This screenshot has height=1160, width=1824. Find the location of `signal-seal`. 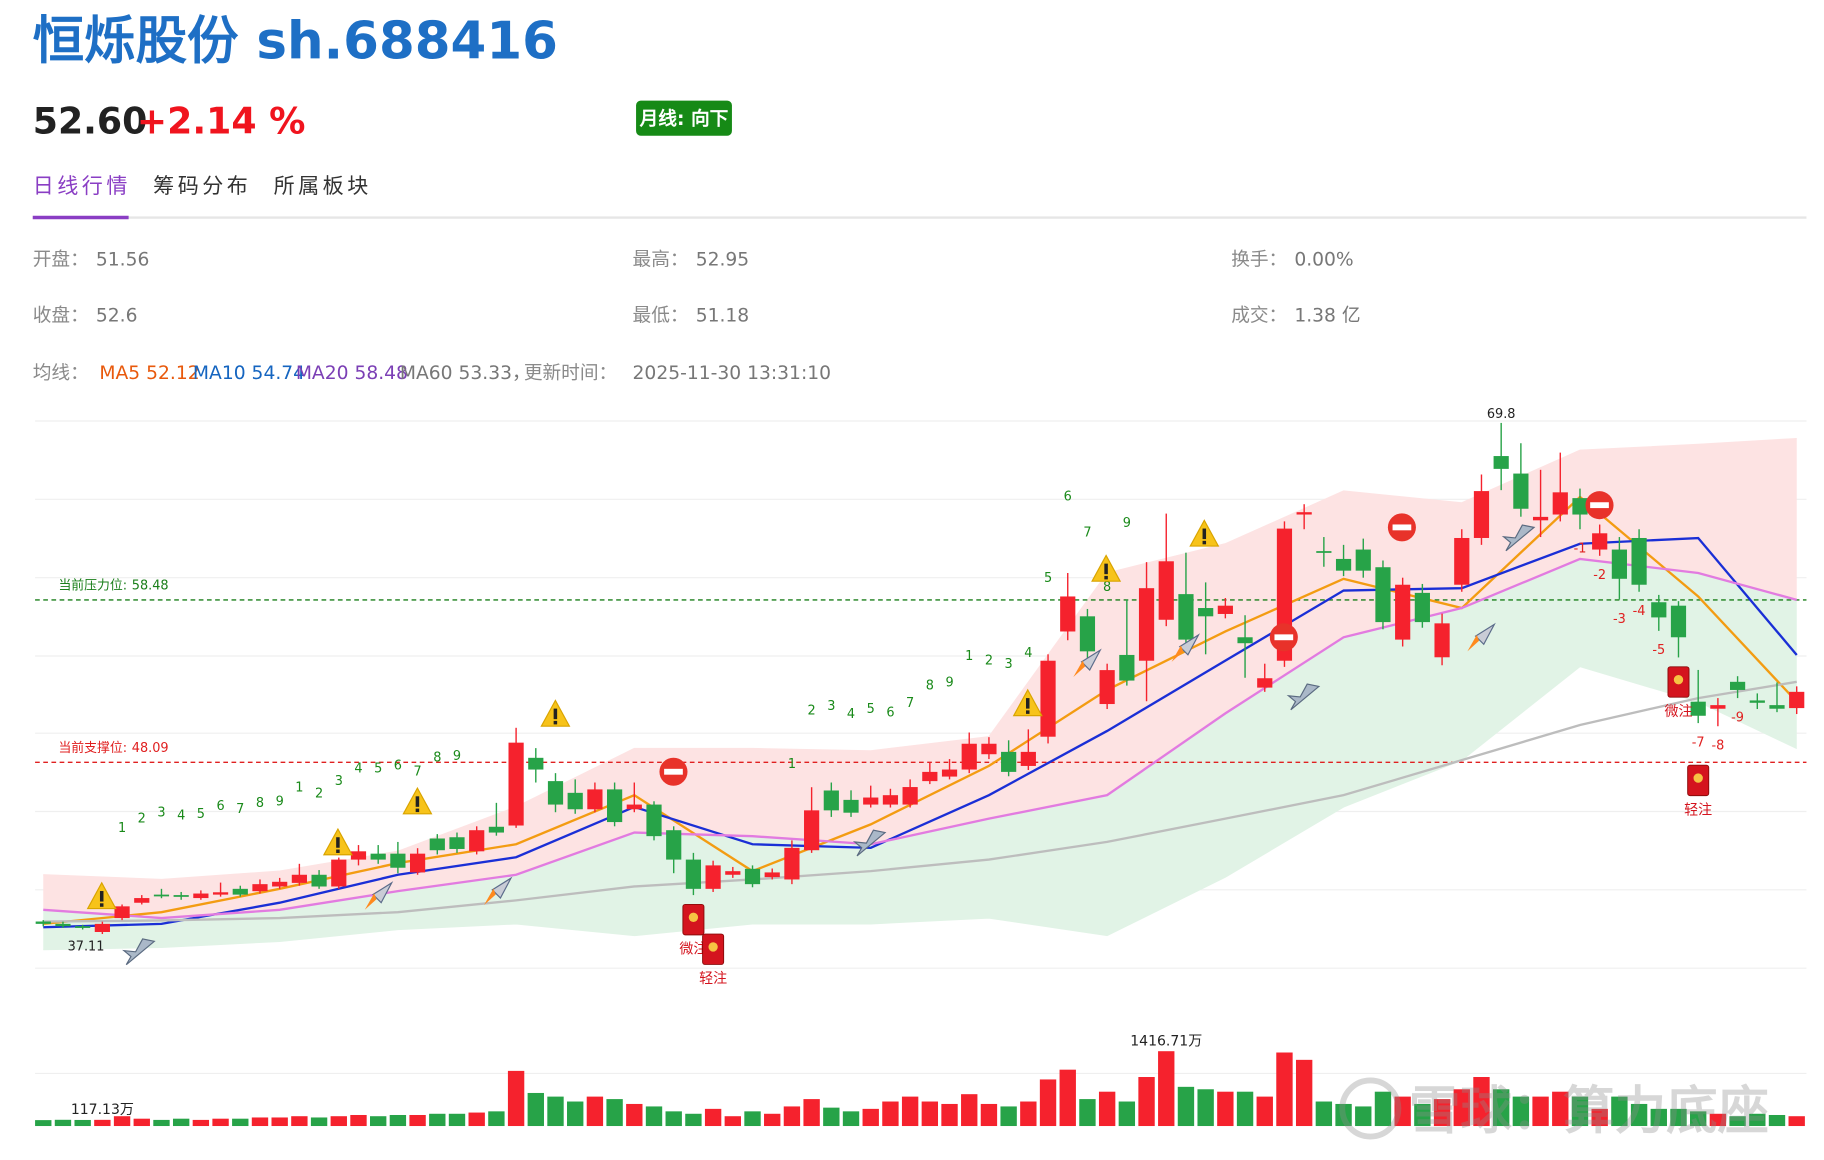

signal-seal is located at coordinates (1698, 778).